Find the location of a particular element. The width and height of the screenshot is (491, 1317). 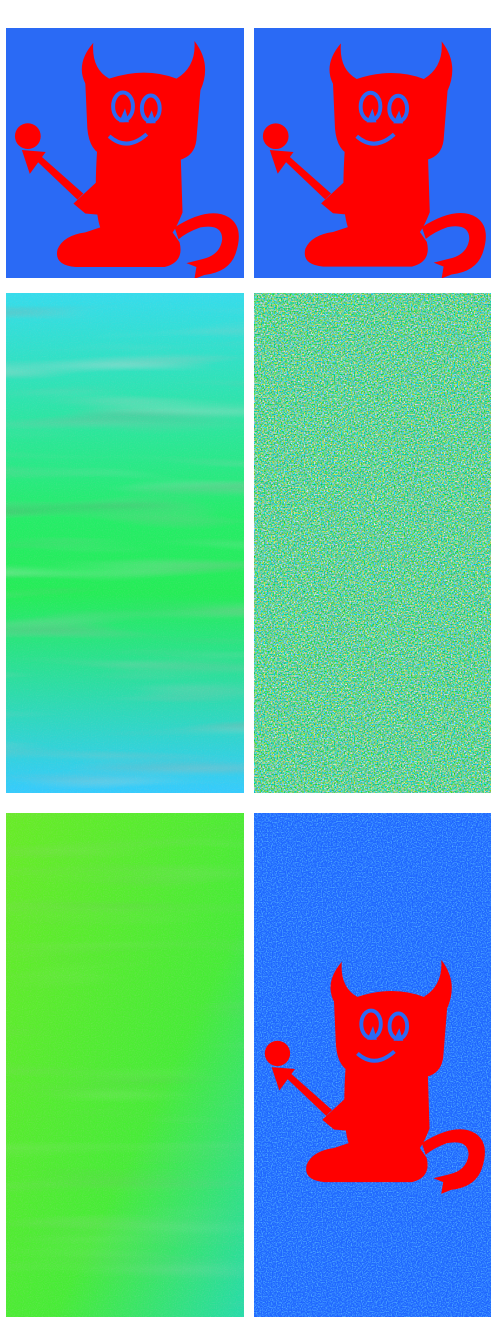

panel-original-copy is located at coordinates (372, 153).